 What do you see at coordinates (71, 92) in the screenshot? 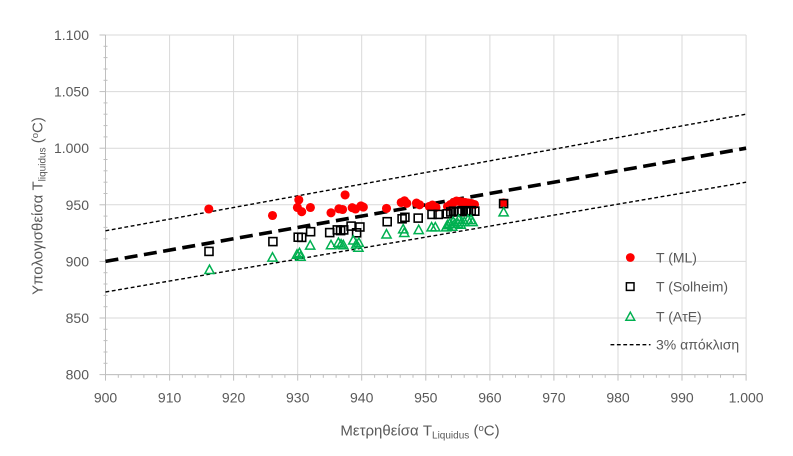
I see `svg-text: 1.050` at bounding box center [71, 92].